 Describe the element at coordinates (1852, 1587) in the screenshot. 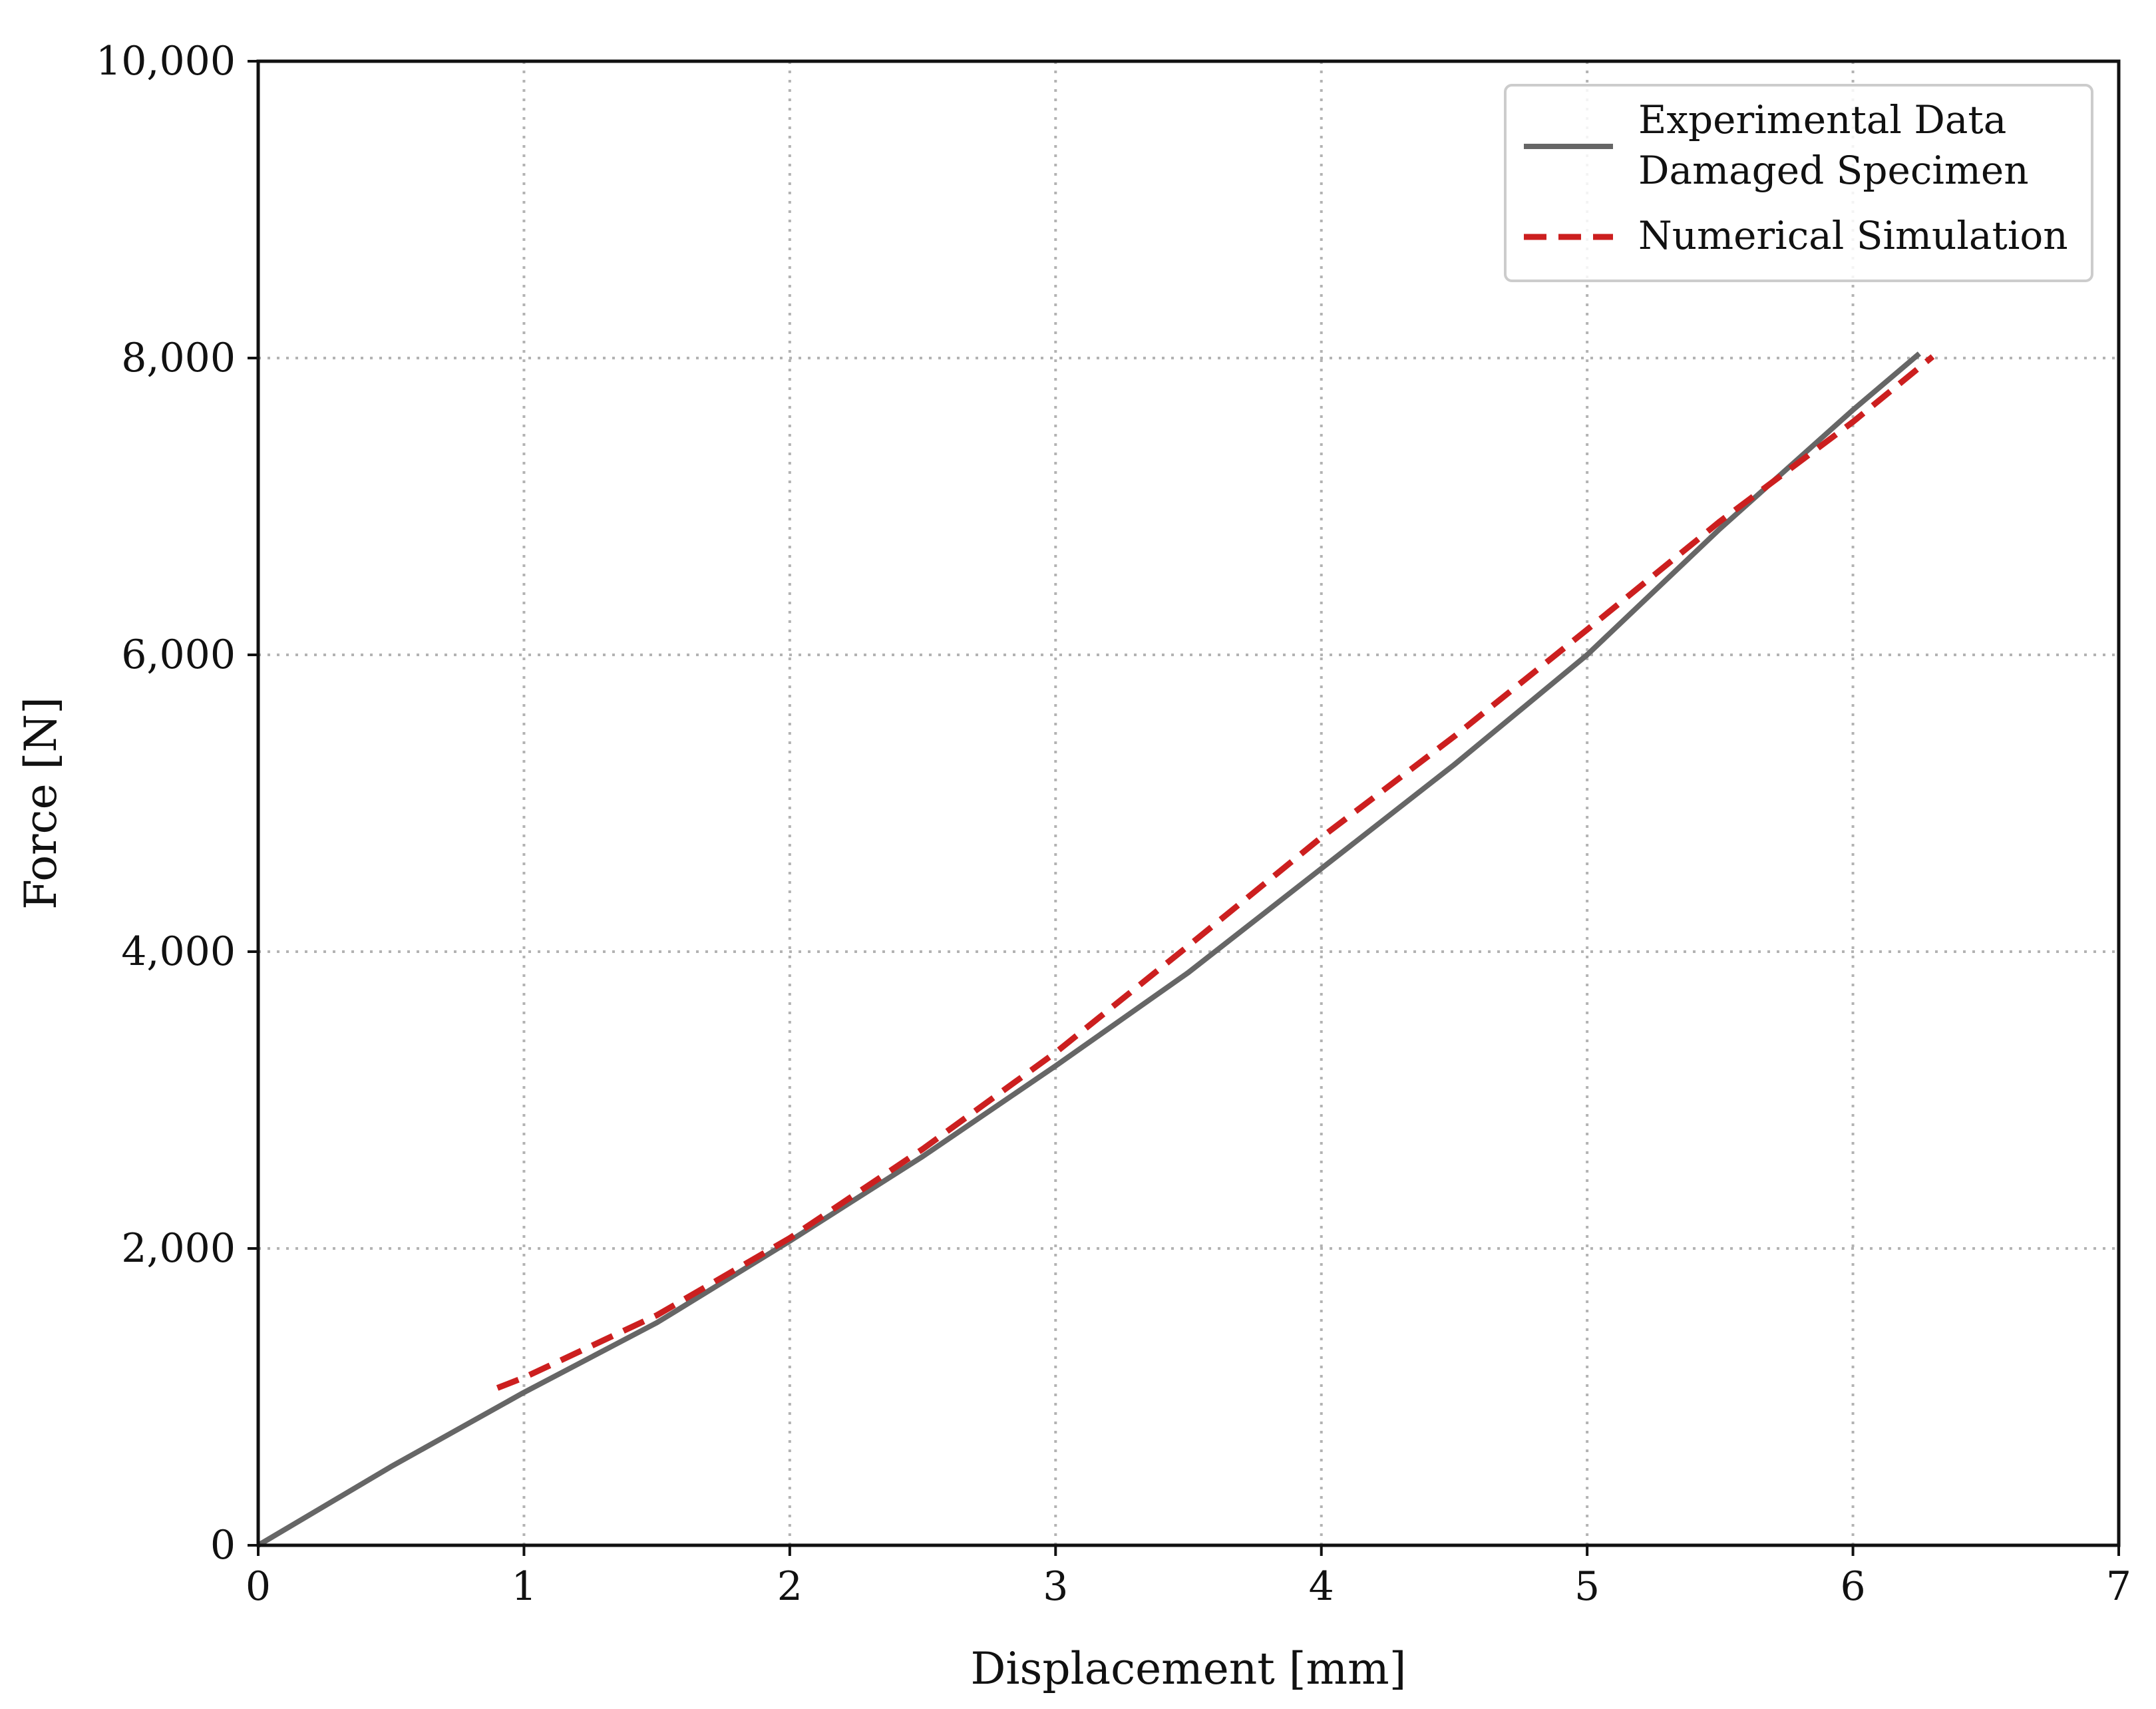

I see `x-tick-label: 6` at that location.